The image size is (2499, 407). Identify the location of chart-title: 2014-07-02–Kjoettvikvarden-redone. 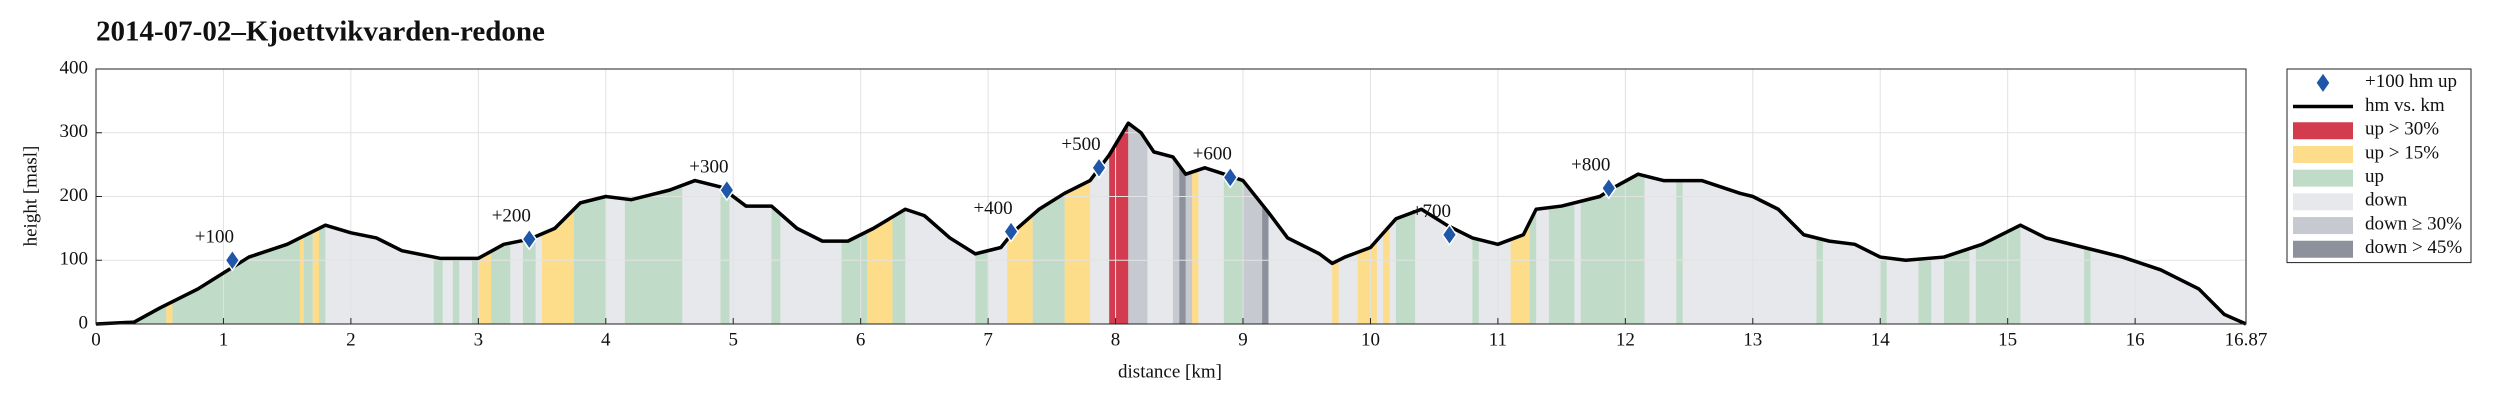
(320, 32).